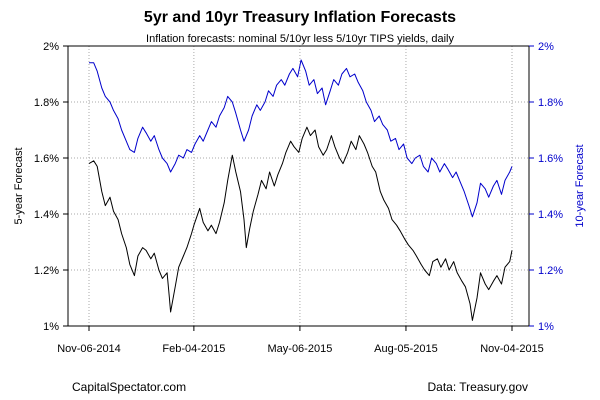 The height and width of the screenshot is (400, 600). I want to click on y-tick-label-left: 1.4%, so click(46, 215).